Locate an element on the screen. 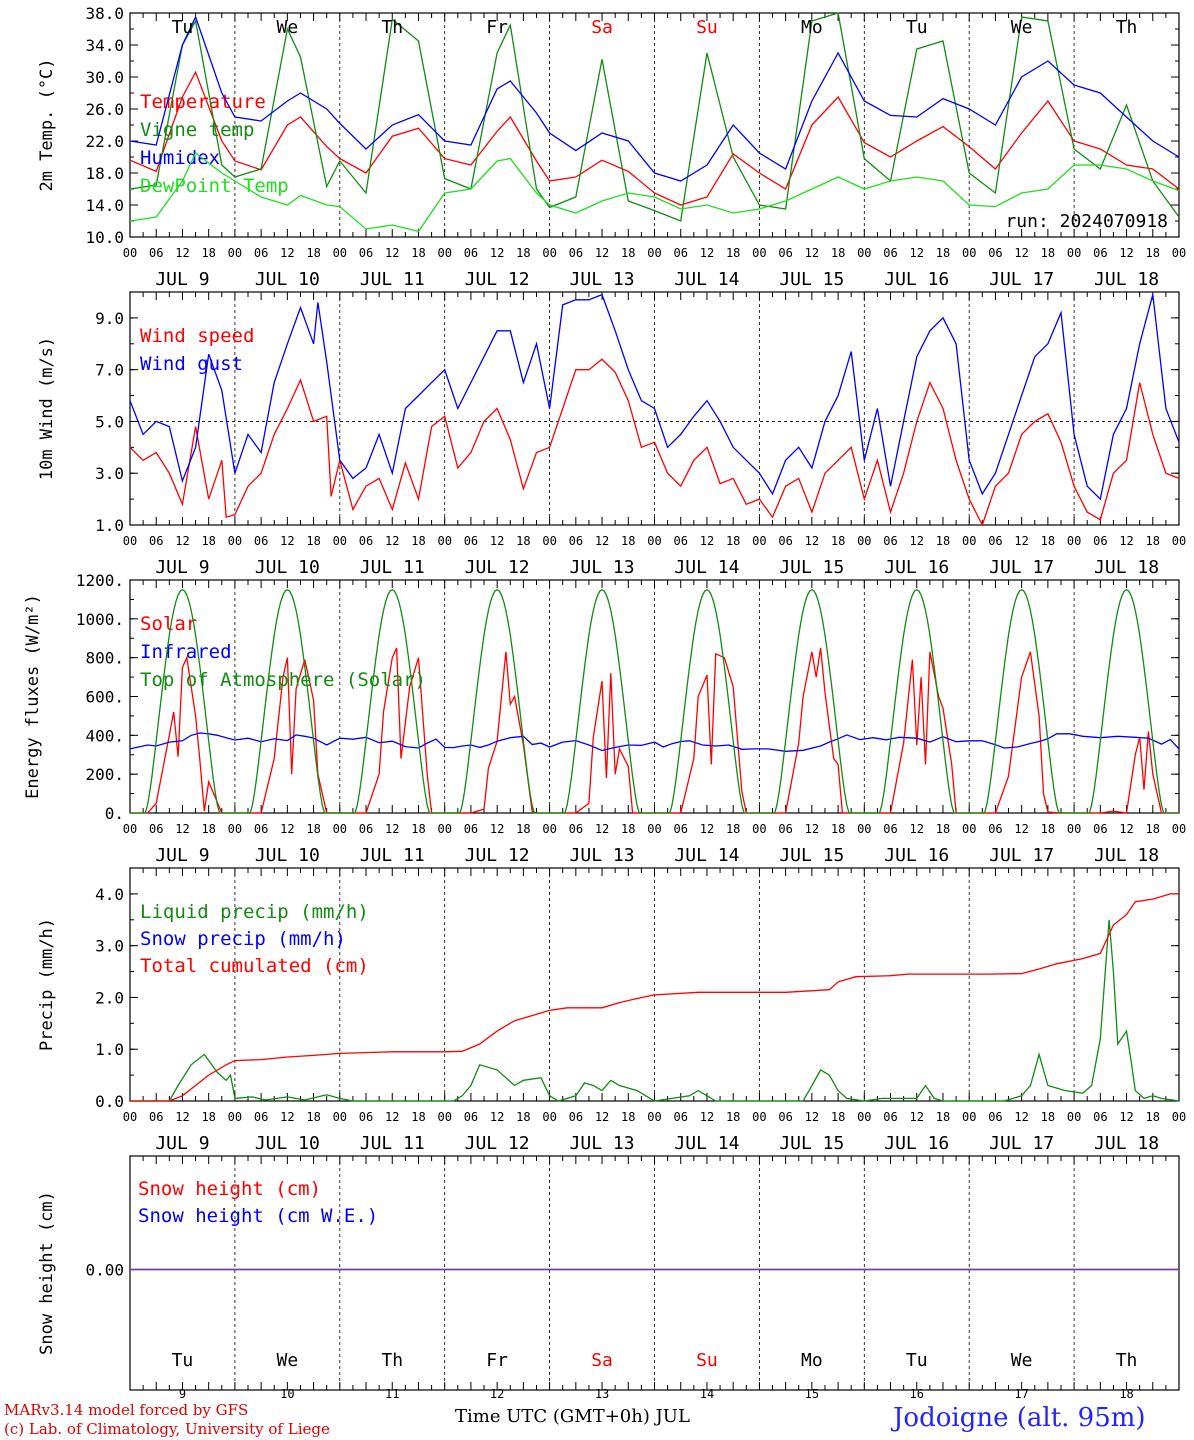 The width and height of the screenshot is (1194, 1440). date-label: JUL 18 is located at coordinates (1126, 279).